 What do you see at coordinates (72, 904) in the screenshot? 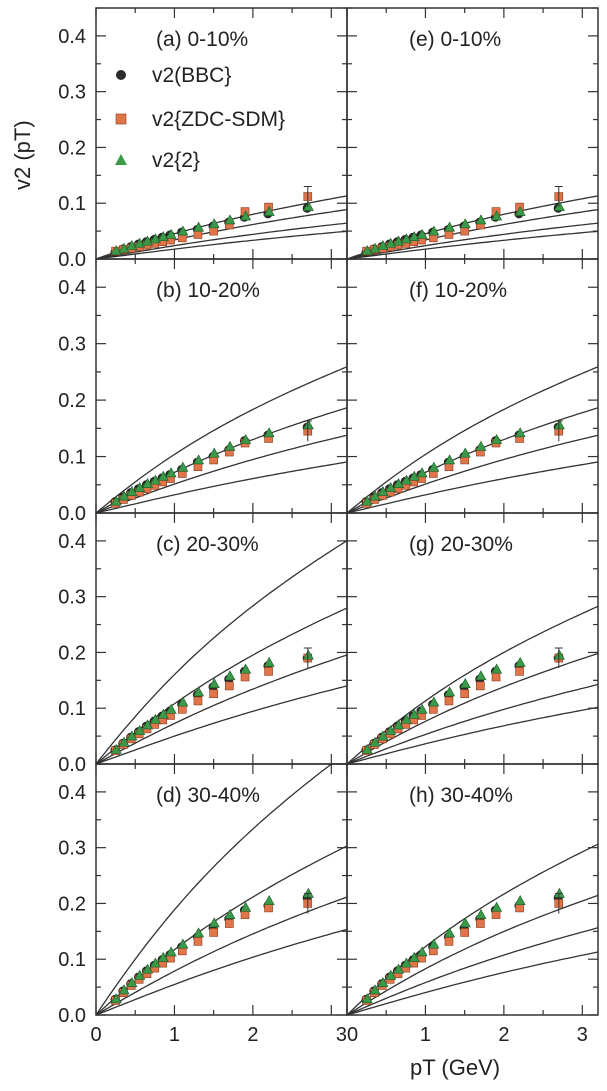
I see `y-tick-label: 0.2` at bounding box center [72, 904].